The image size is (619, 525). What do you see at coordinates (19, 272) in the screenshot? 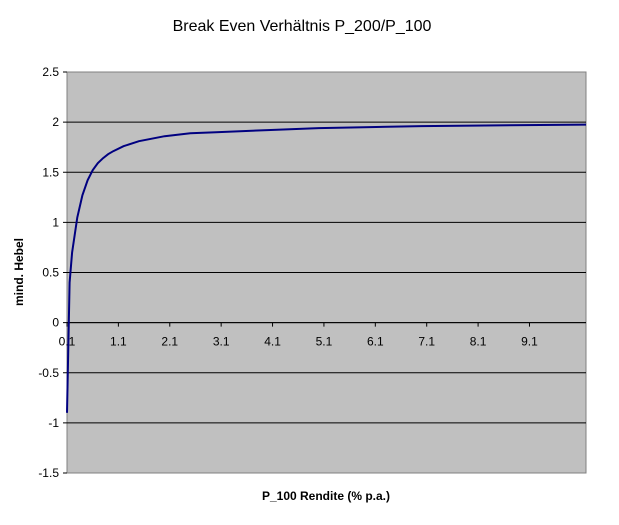
I see `y-axis-label: mind. Hebel` at bounding box center [19, 272].